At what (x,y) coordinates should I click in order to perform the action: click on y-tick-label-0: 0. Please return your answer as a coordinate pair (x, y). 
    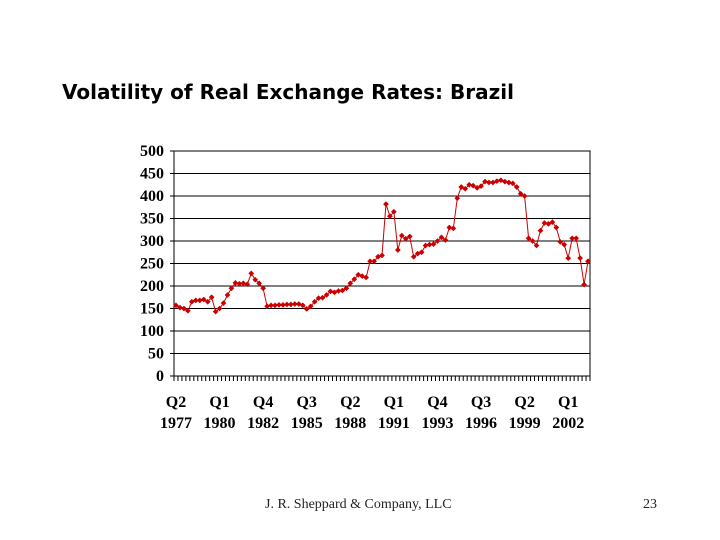
    Looking at the image, I should click on (160, 376).